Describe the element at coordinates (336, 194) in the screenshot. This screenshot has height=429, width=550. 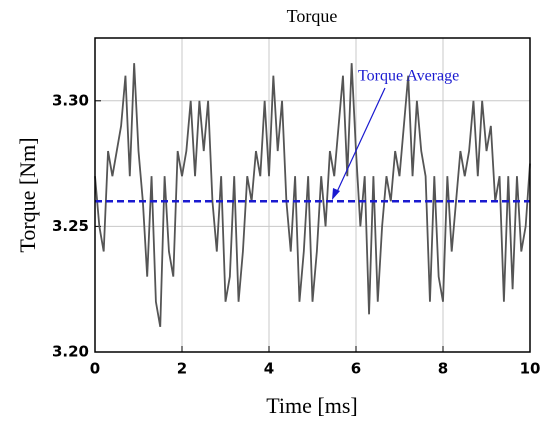
I see `arrow-head` at that location.